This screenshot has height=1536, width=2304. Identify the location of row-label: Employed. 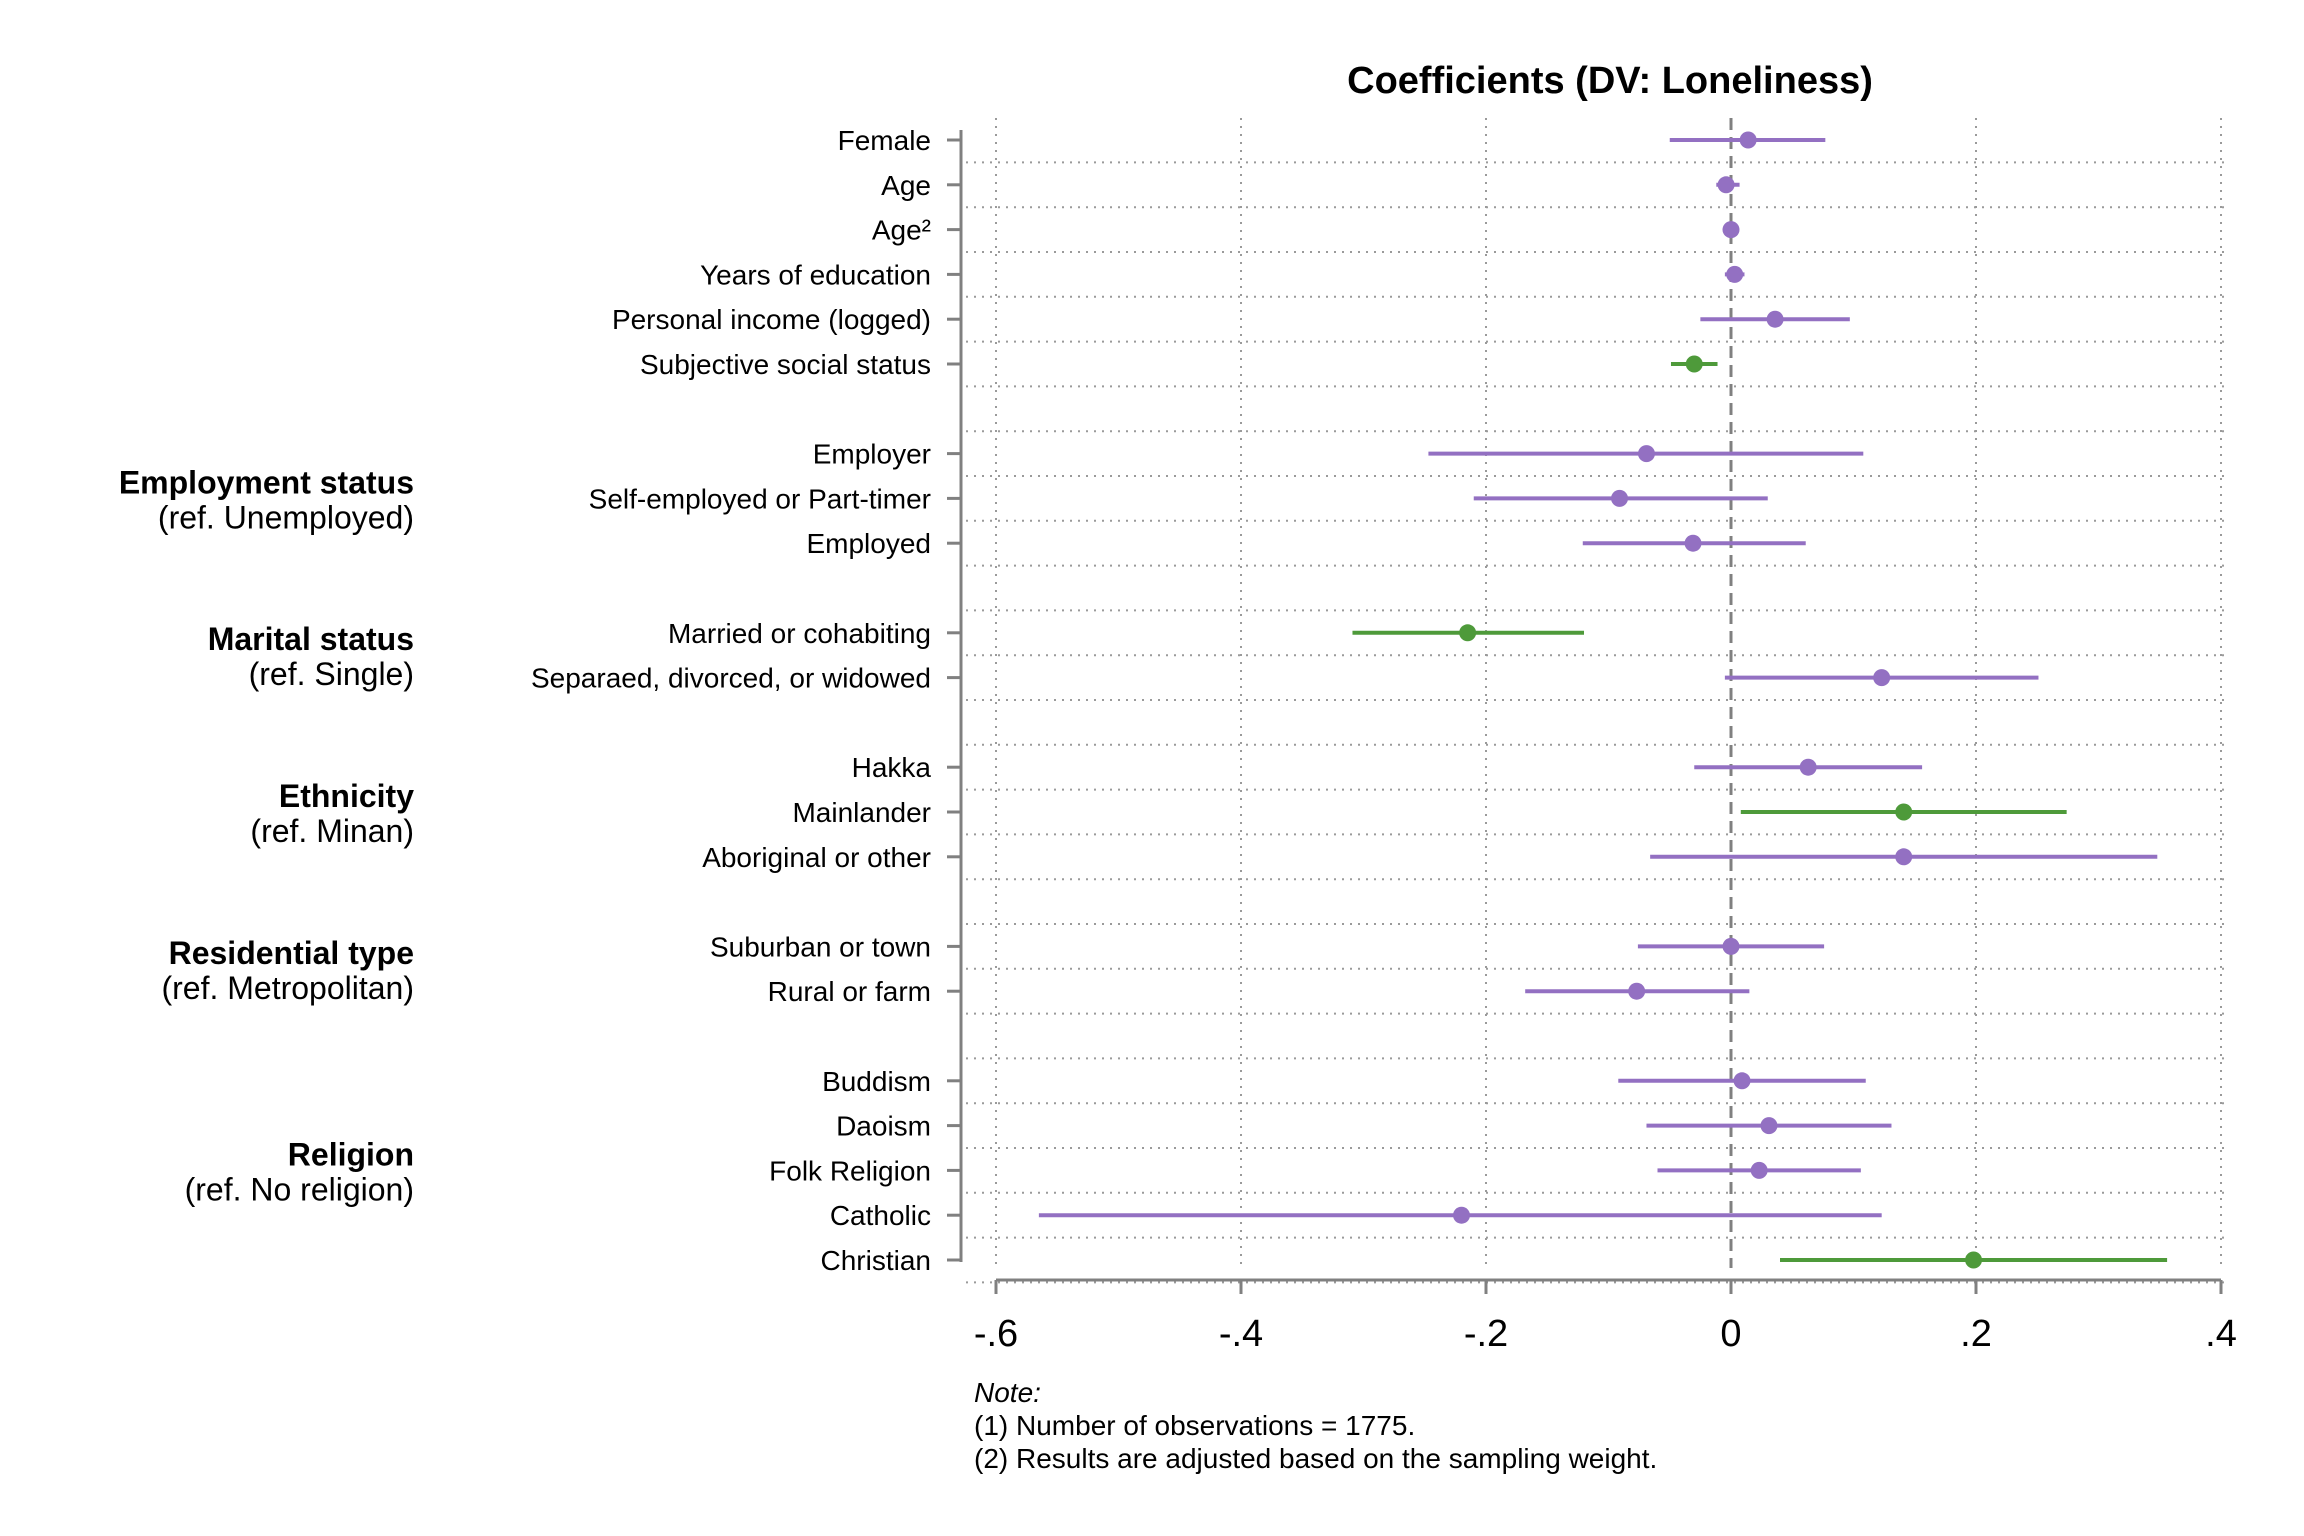
(868, 543).